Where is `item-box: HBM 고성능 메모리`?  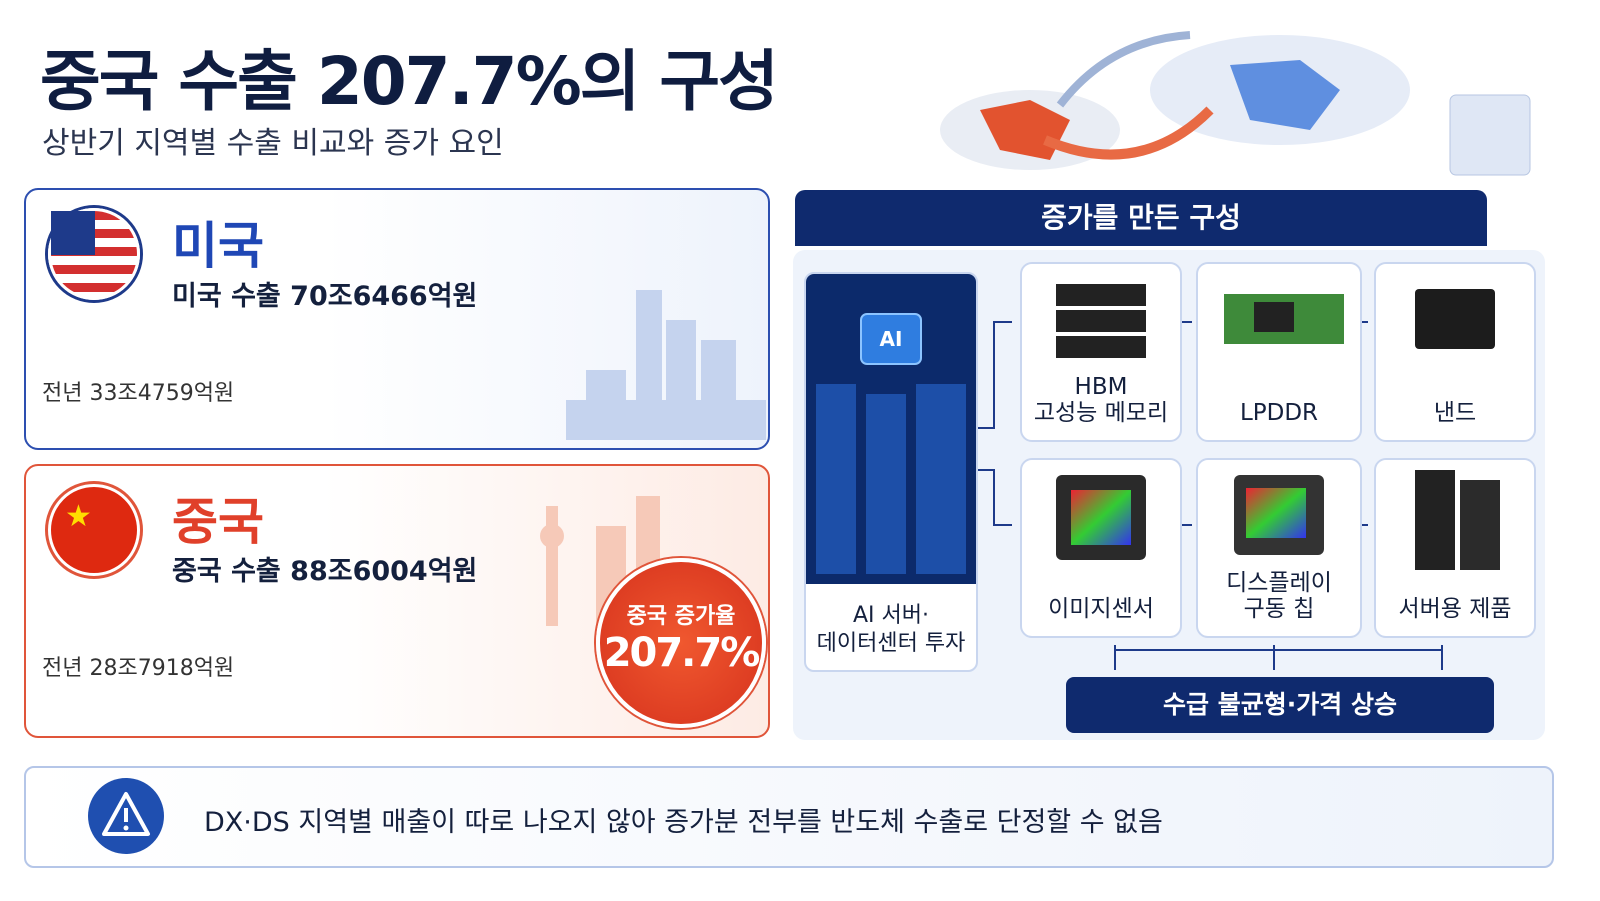 item-box: HBM 고성능 메모리 is located at coordinates (1101, 352).